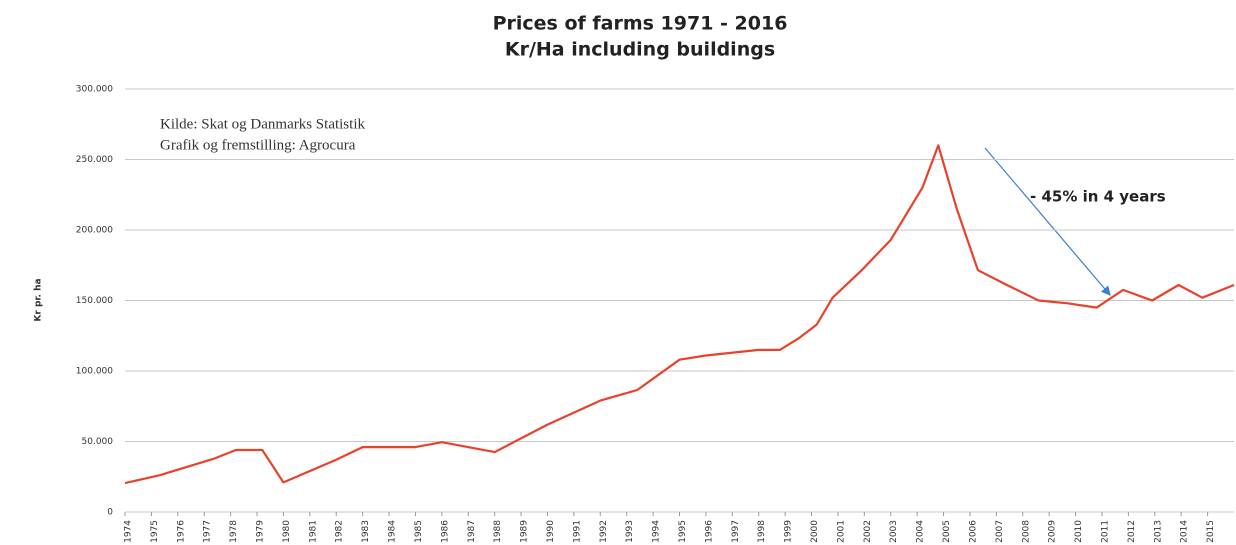  I want to click on chart-title: Prices of farms 1971 - 2016, so click(640, 24).